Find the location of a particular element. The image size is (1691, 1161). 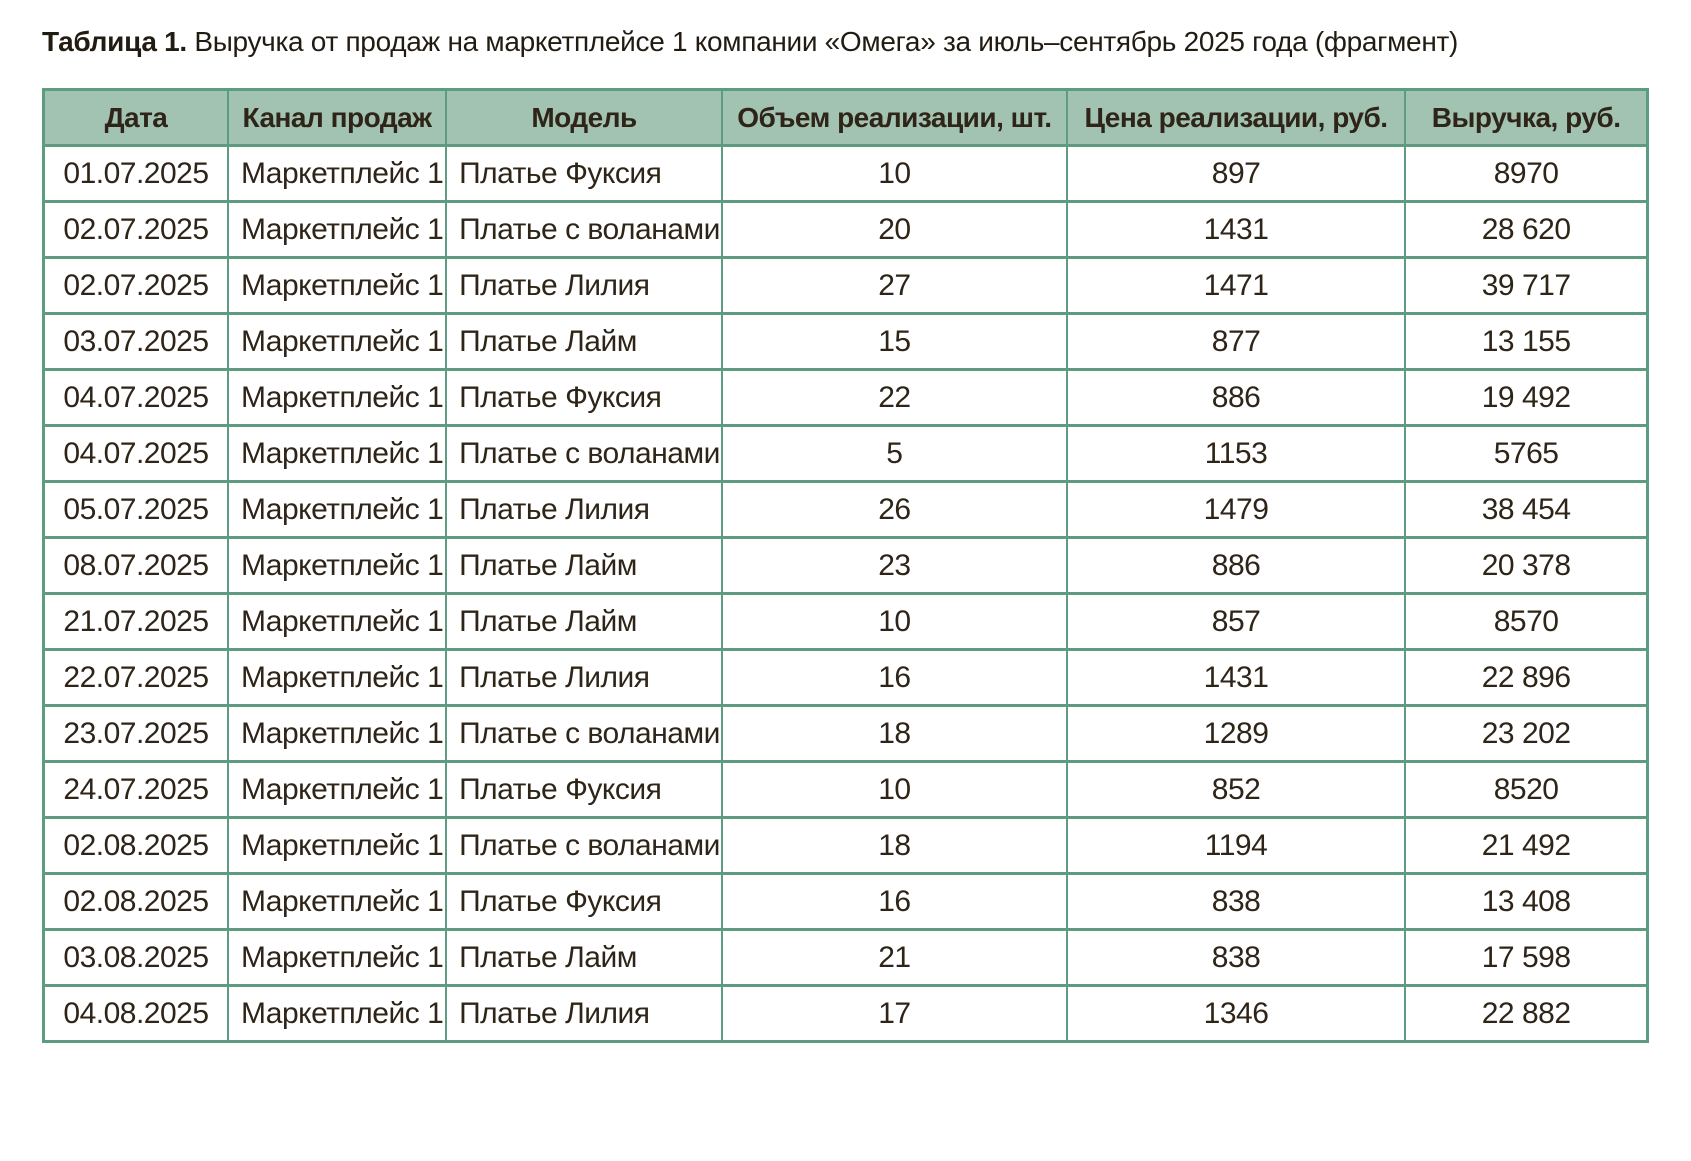

cell-date: 05.07.2025 is located at coordinates (135, 509).